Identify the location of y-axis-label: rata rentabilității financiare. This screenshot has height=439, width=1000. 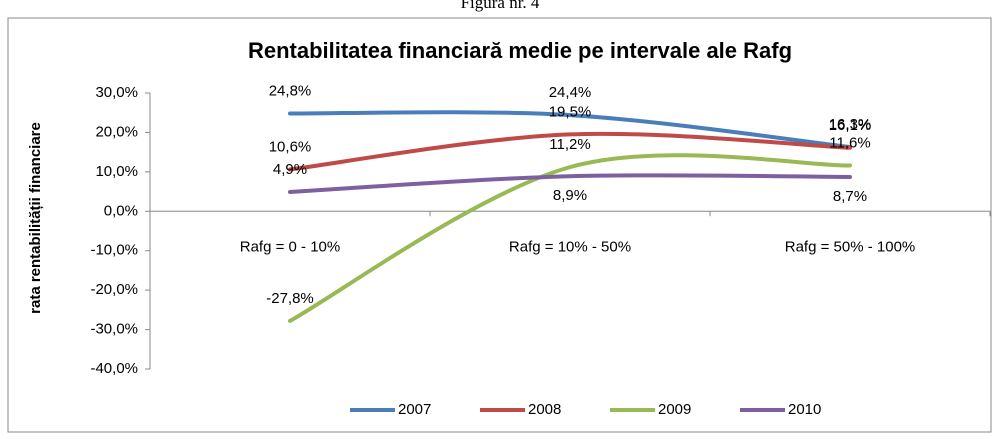
(35, 218).